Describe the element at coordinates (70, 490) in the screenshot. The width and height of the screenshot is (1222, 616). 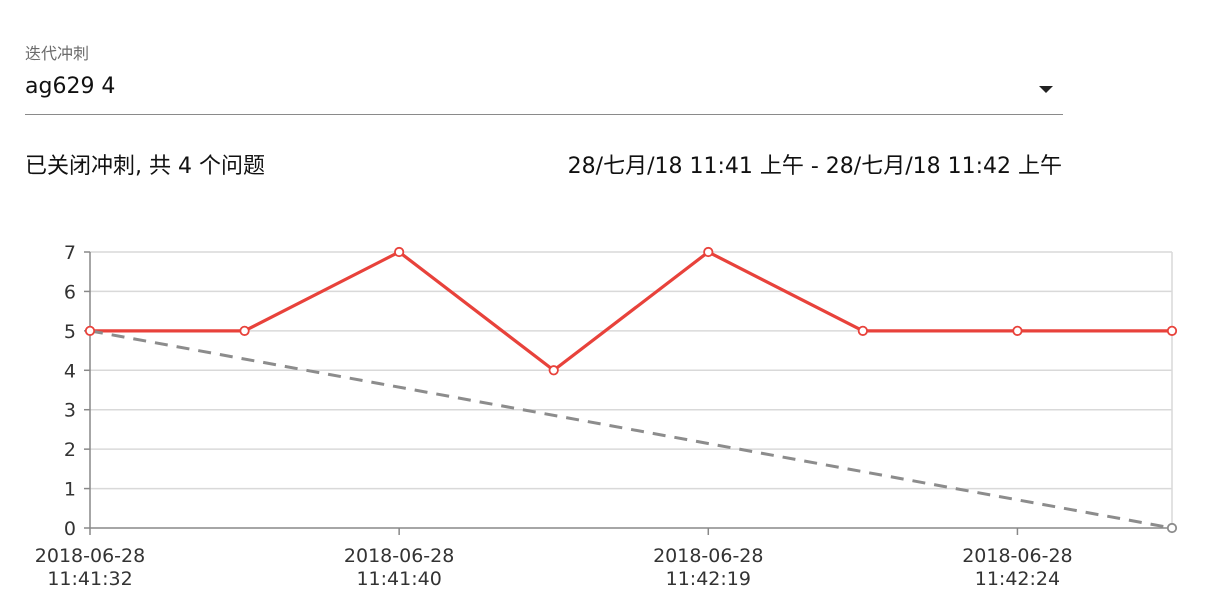
I see `y-tick-label: 1` at that location.